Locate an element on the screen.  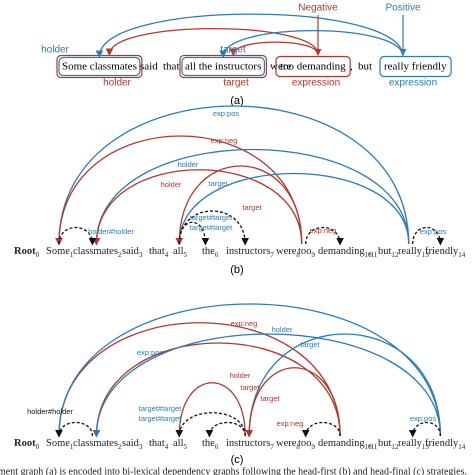
token: said is located at coordinates (149, 67).